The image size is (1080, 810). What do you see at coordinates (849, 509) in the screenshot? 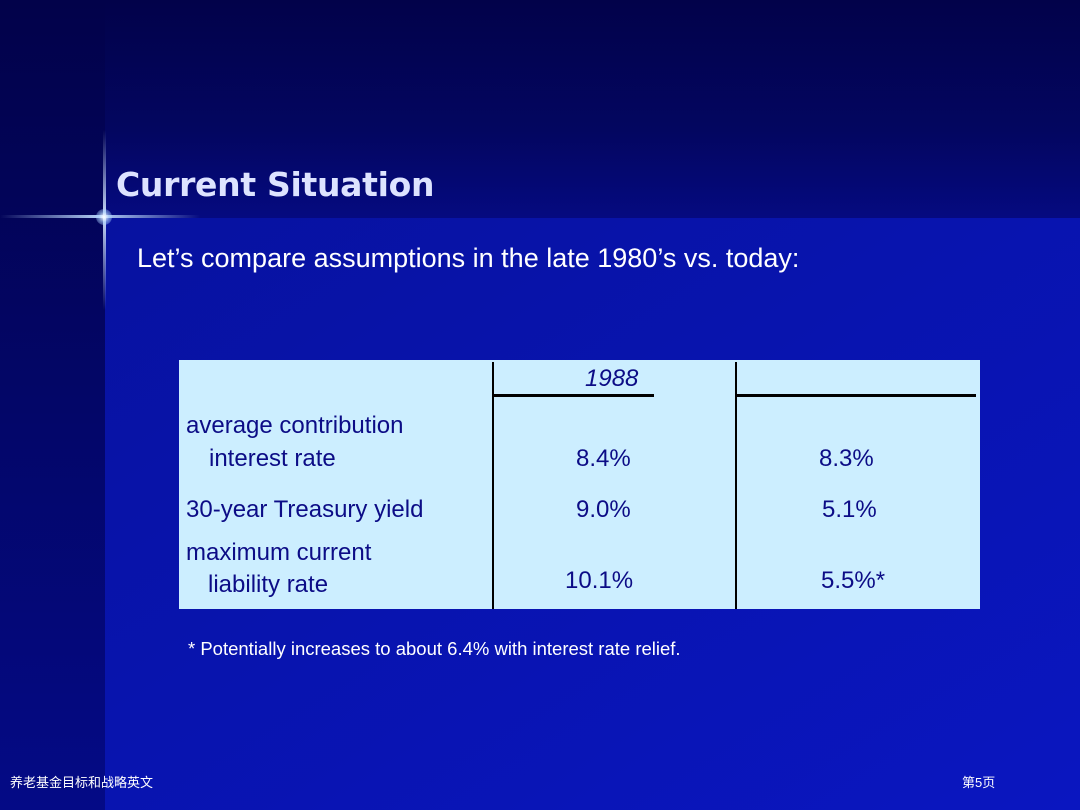
I see `row-treasury-yield-today: 5.1%` at bounding box center [849, 509].